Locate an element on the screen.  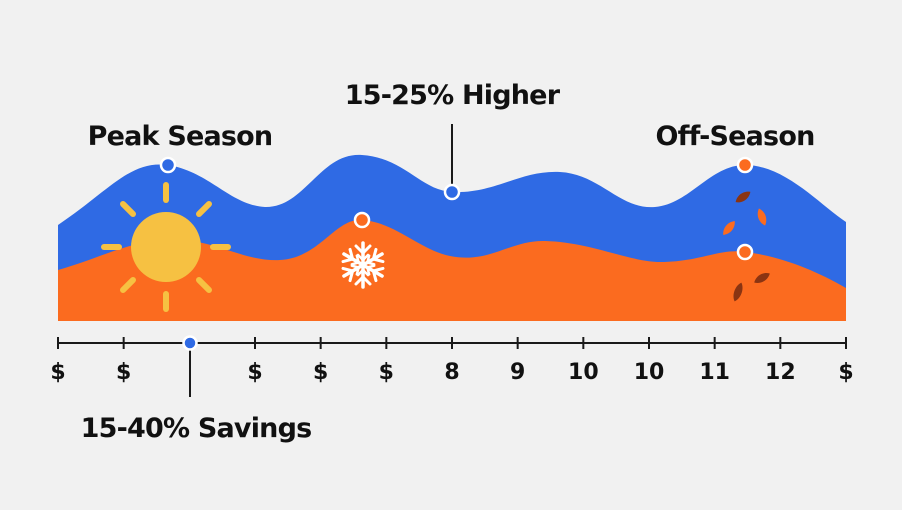
savings-marker is located at coordinates (190, 343).